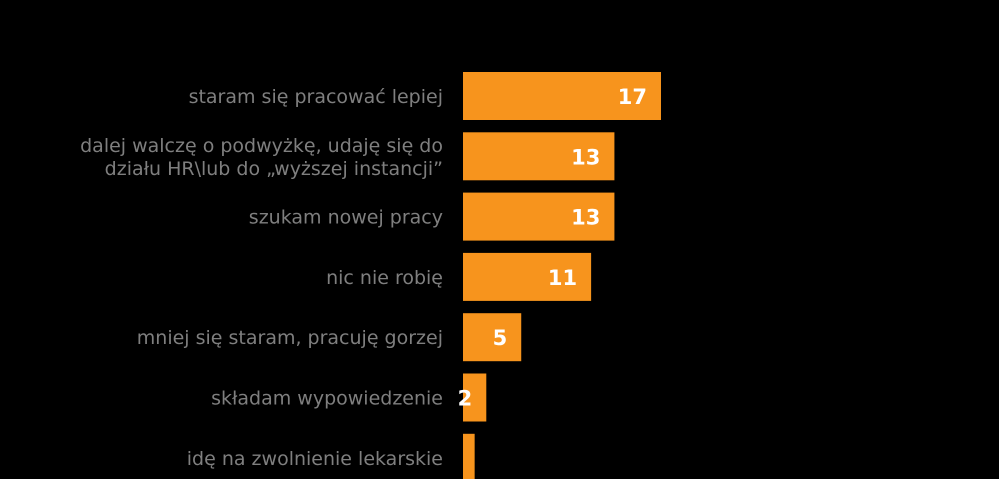 This screenshot has width=999, height=479. What do you see at coordinates (346, 218) in the screenshot?
I see `category-label: szukam nowej pracy` at bounding box center [346, 218].